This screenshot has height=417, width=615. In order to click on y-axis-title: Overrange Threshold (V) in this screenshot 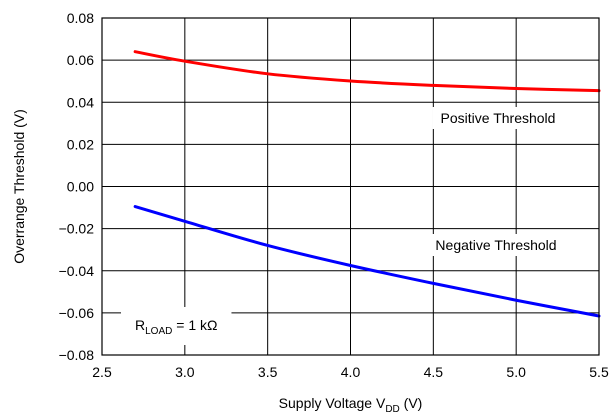, I will do `click(19, 186)`.